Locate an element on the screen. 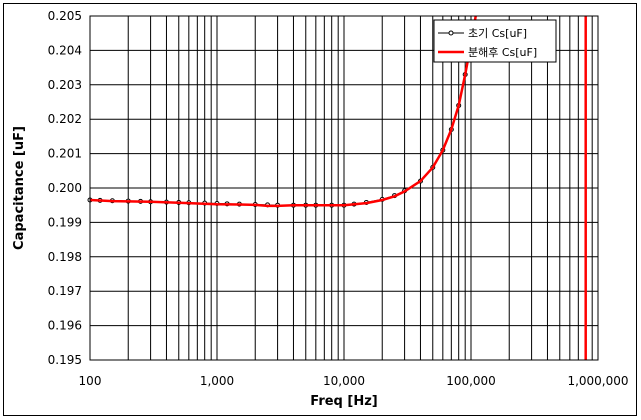 The width and height of the screenshot is (641, 420). x-tick-label: 100 is located at coordinates (90, 381).